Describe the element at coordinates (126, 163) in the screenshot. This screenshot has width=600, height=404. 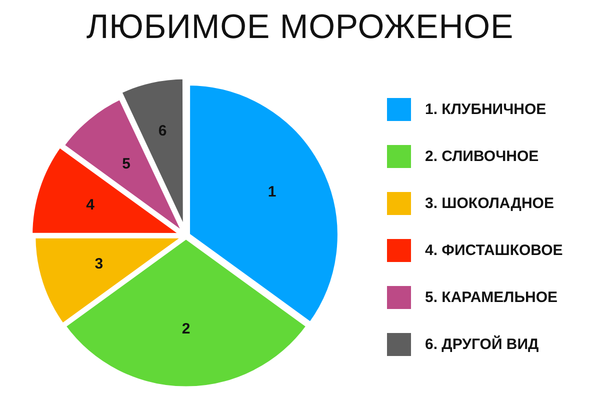
I see `text: 5` at that location.